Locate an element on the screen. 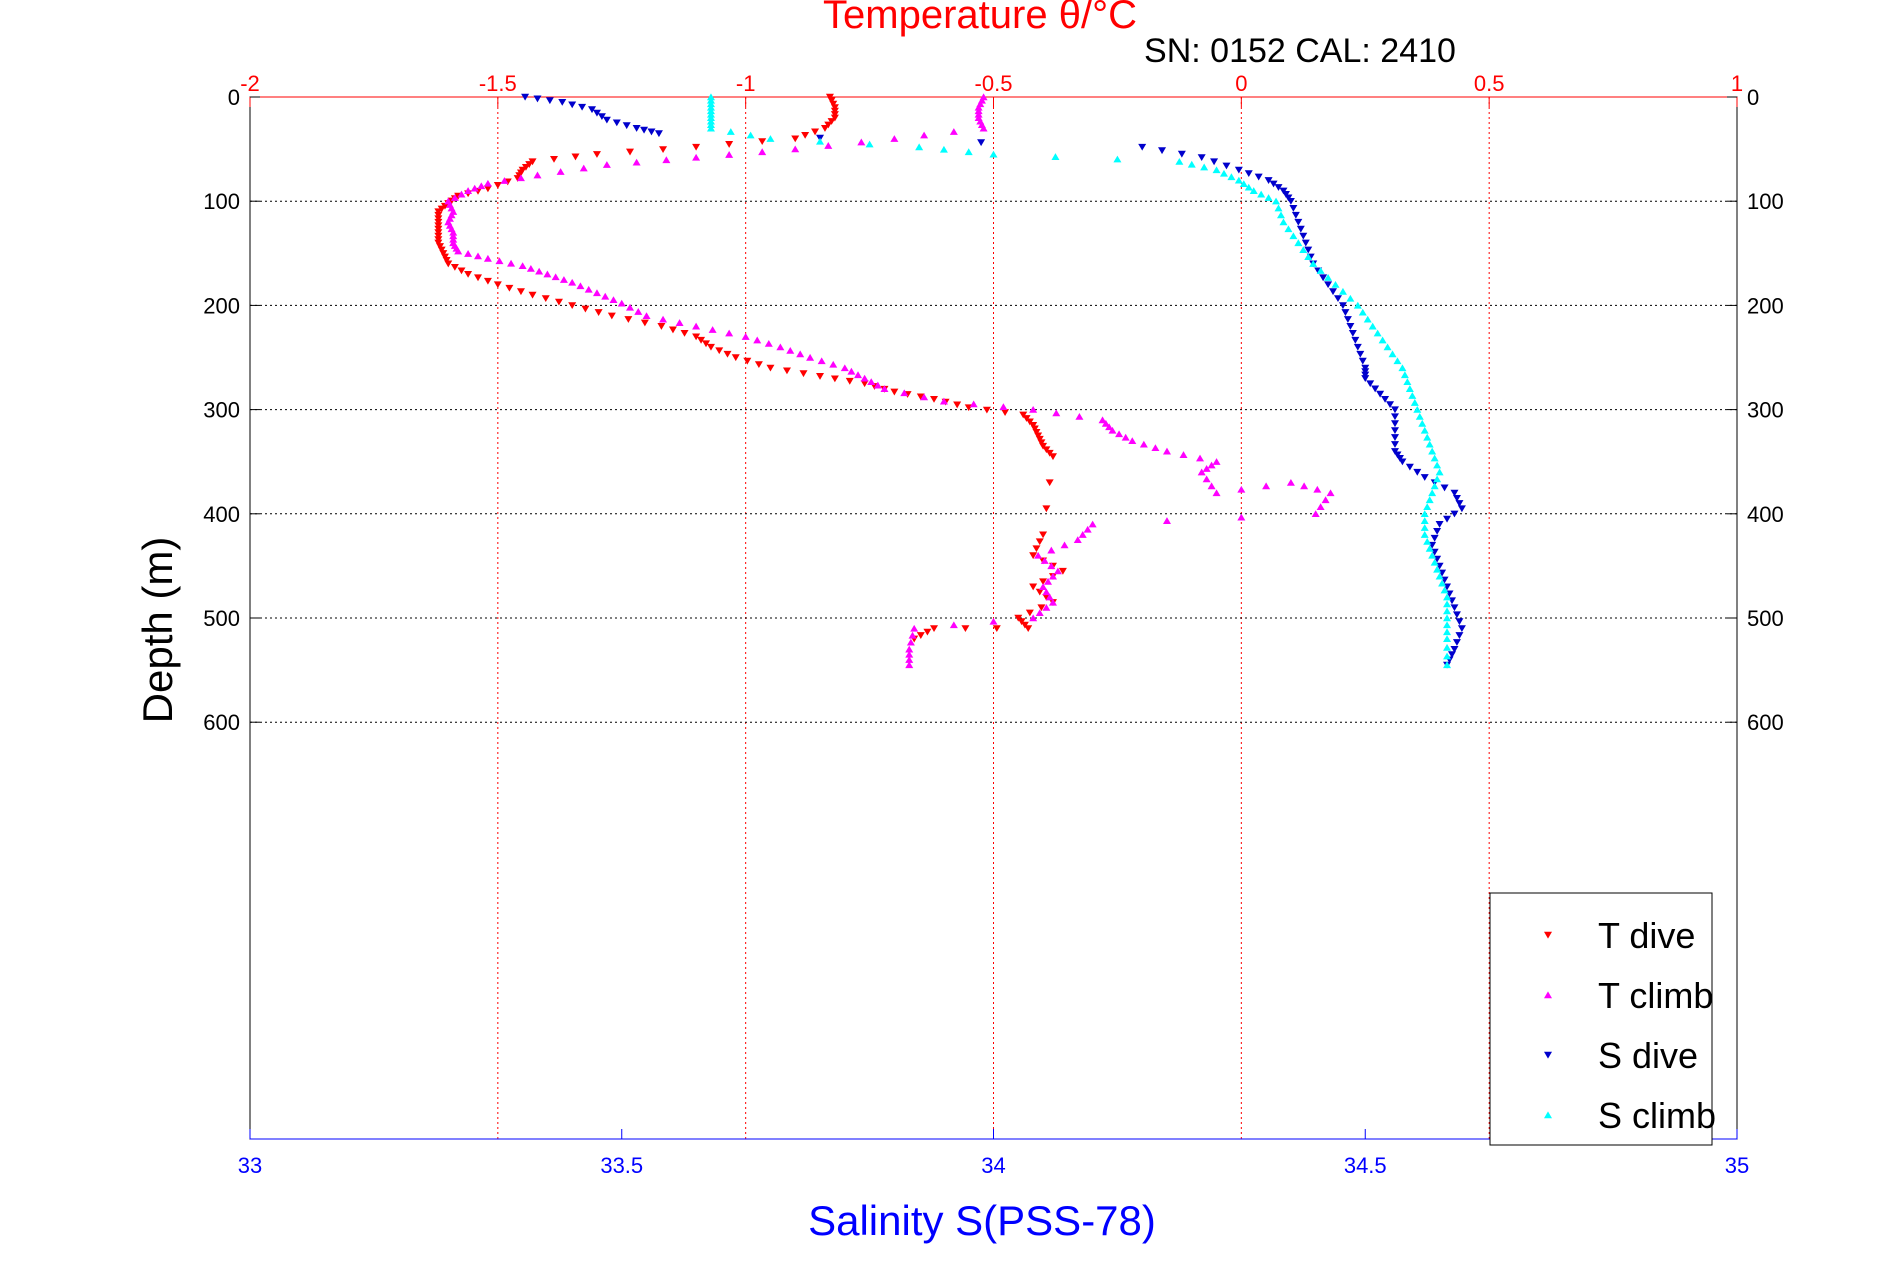 This screenshot has width=1891, height=1262. y-axis-label: Depth (m) is located at coordinates (157, 630).